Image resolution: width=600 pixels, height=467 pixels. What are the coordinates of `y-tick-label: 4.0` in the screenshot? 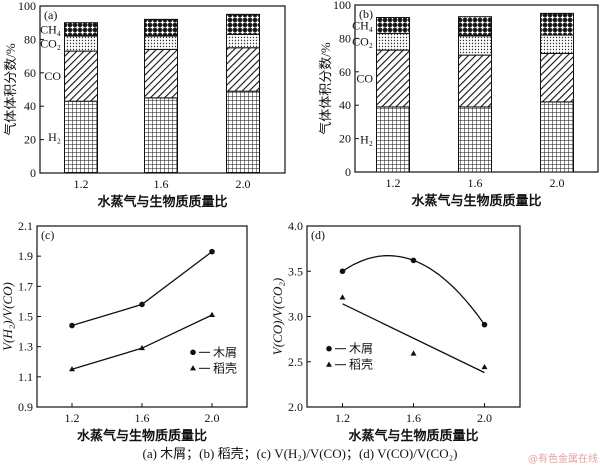 It's located at (295, 226).